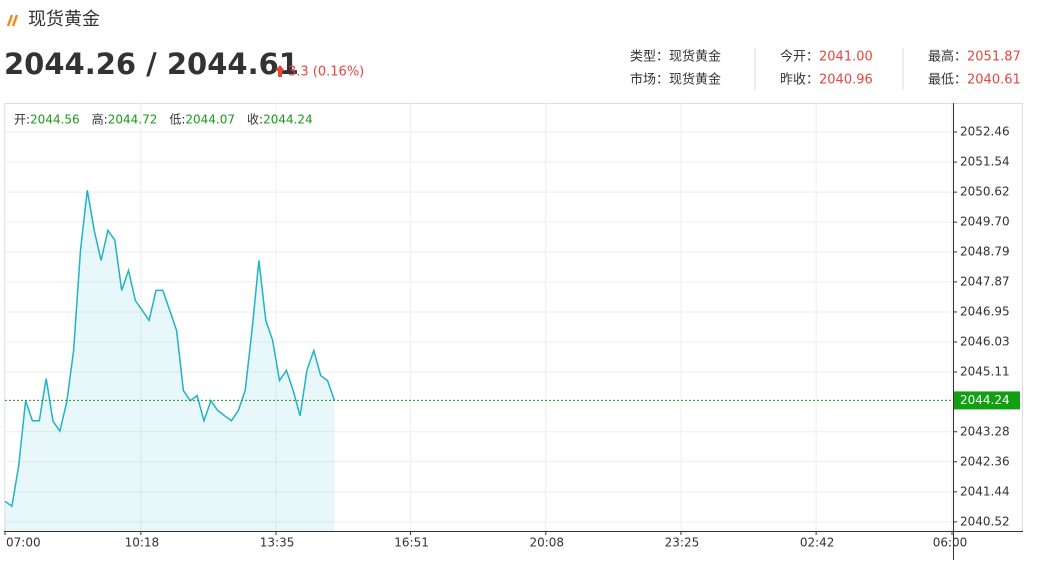  I want to click on y-tick-label: 2041.44, so click(985, 491).